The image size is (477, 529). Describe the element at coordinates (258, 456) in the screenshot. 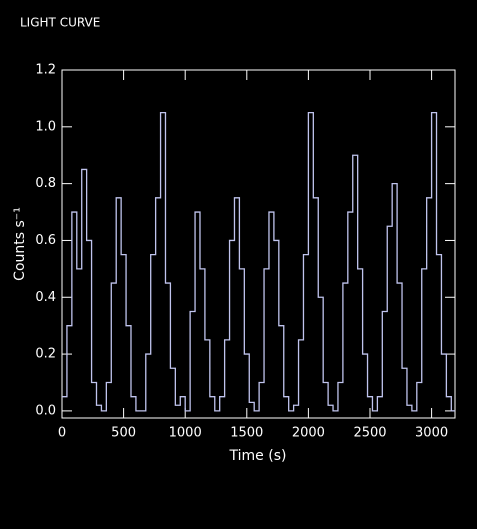

I see `x-axis-label: Time (s)` at that location.